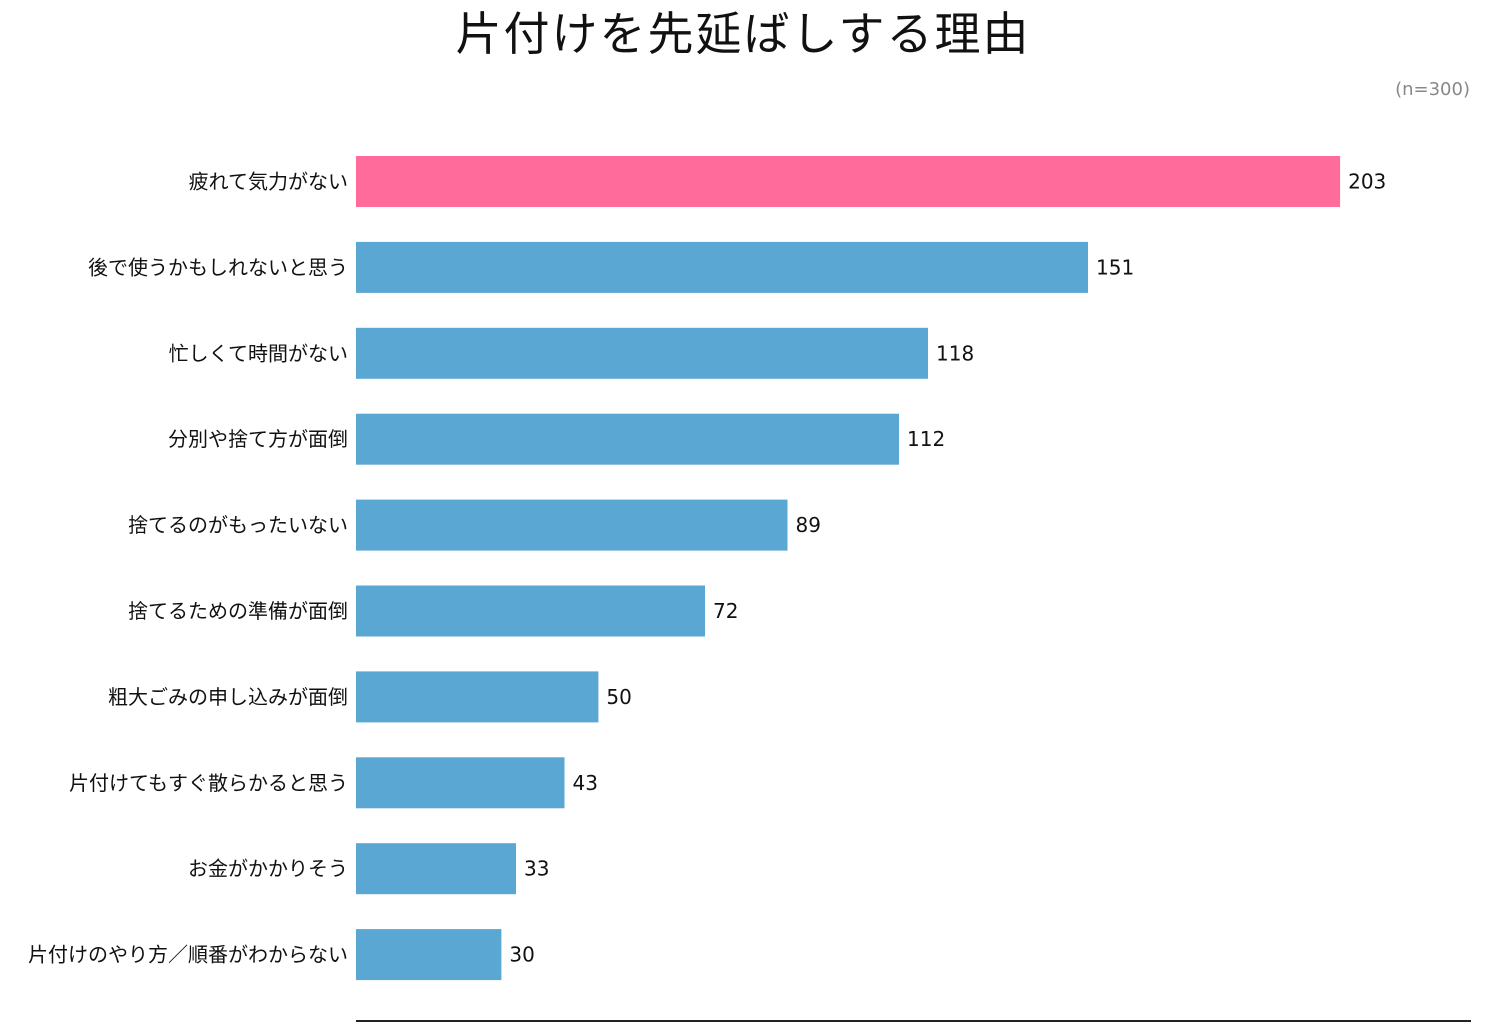 Image resolution: width=1486 pixels, height=1036 pixels. Describe the element at coordinates (1367, 182) in the screenshot. I see `value-label-0: 203` at that location.